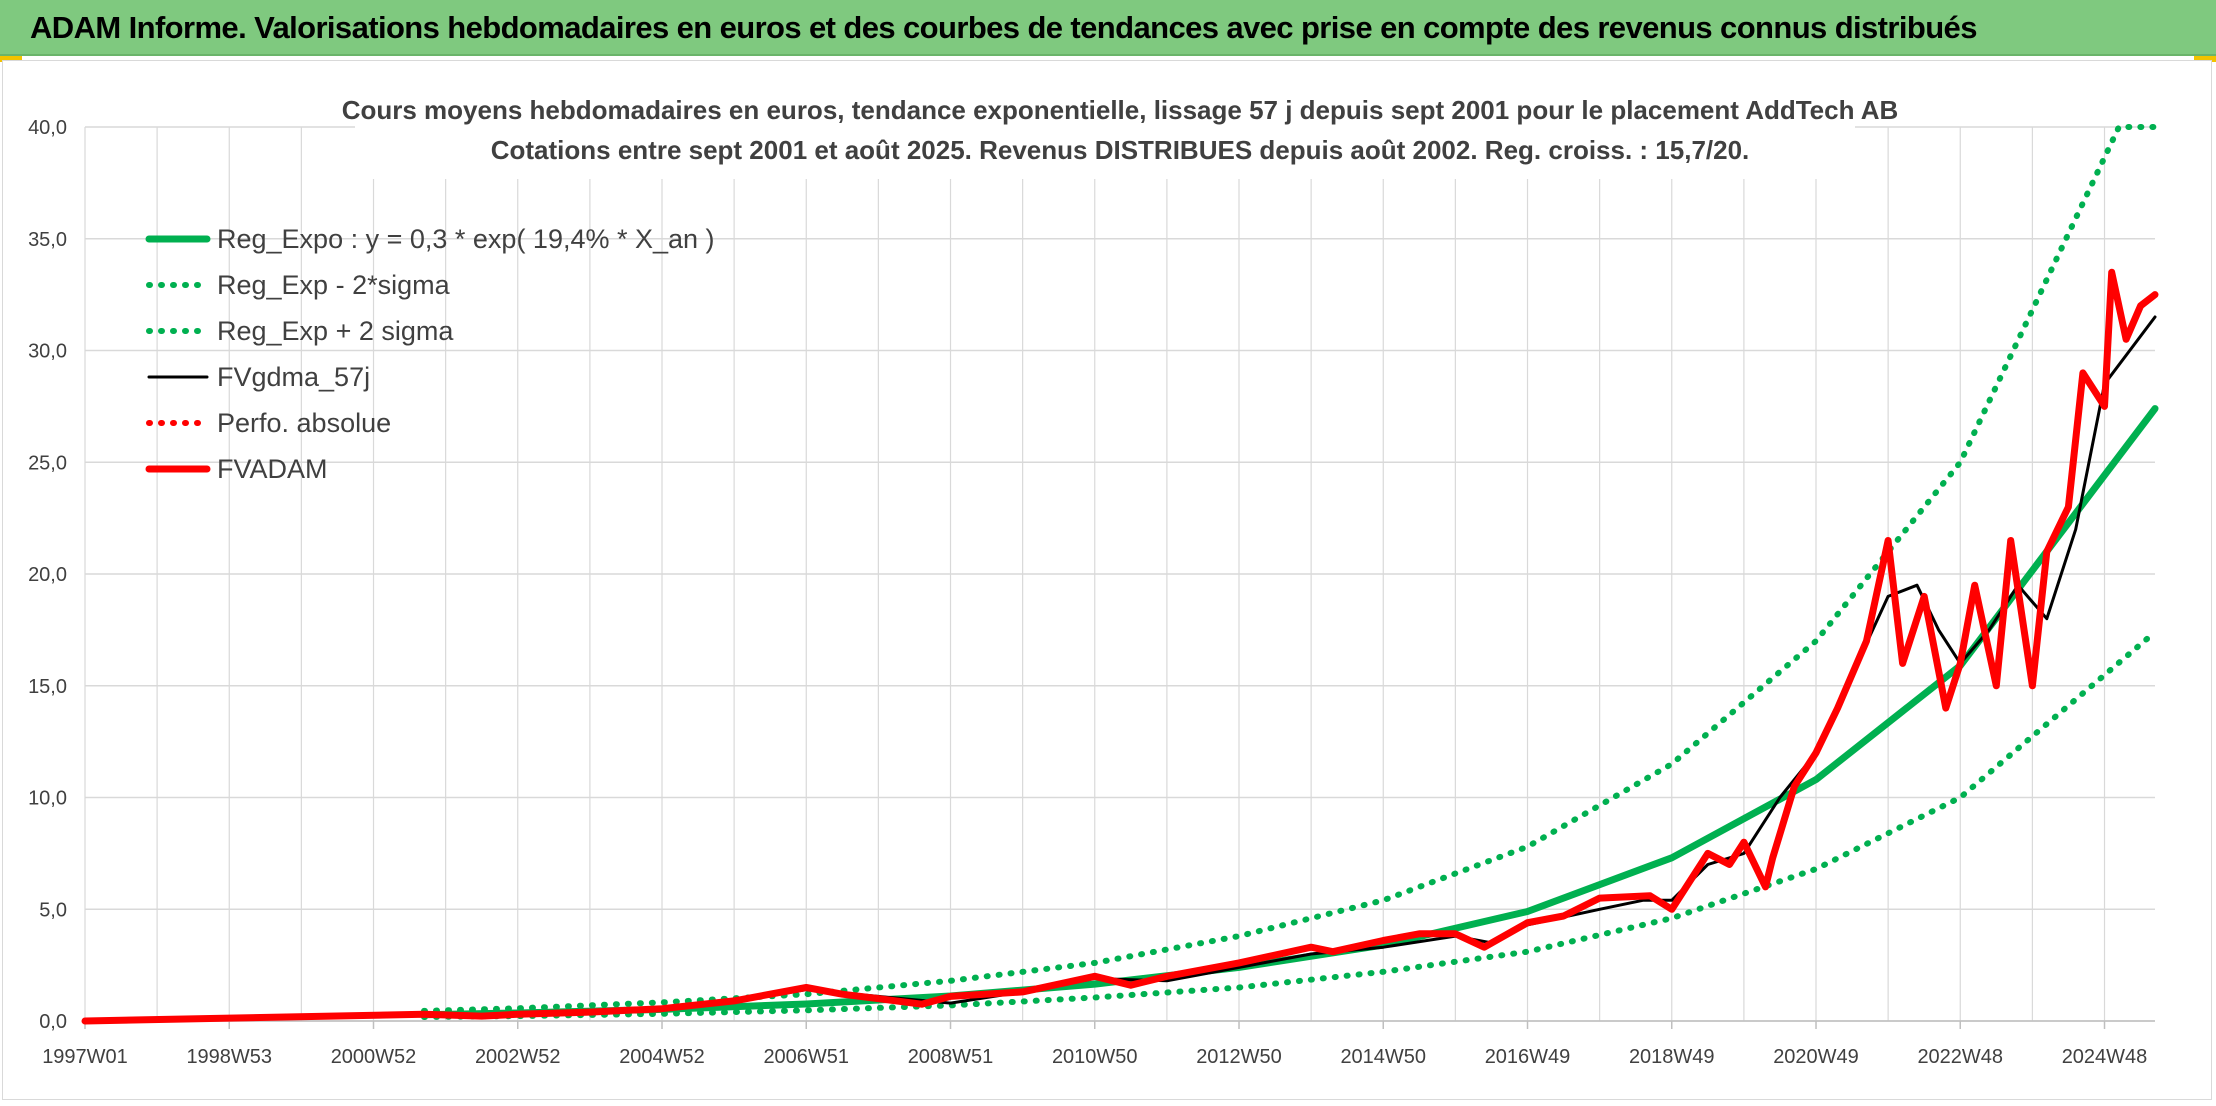 This screenshot has width=2216, height=1106. What do you see at coordinates (47, 575) in the screenshot?
I see `y-tick-label: 20,0` at bounding box center [47, 575].